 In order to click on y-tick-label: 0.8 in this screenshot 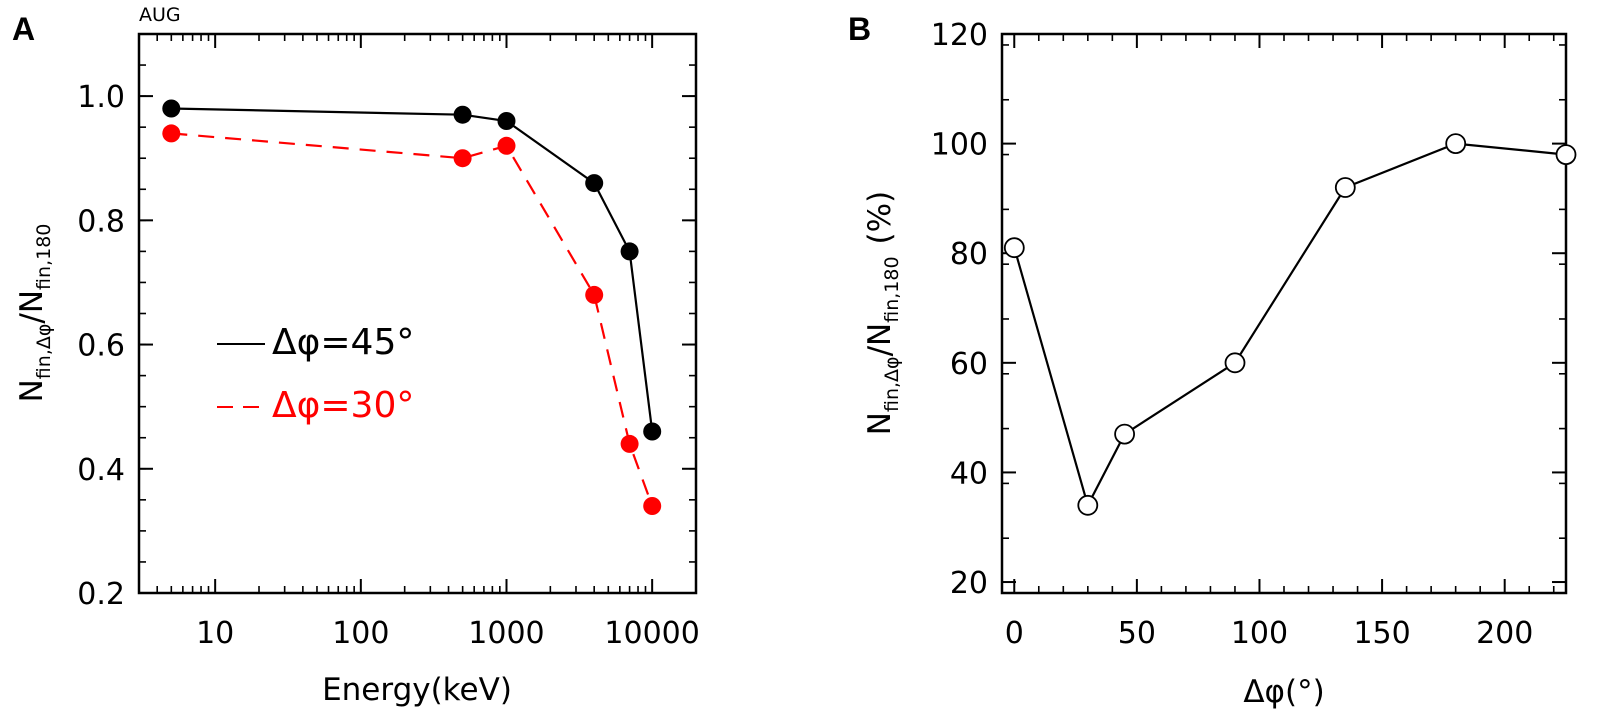, I will do `click(101, 221)`.